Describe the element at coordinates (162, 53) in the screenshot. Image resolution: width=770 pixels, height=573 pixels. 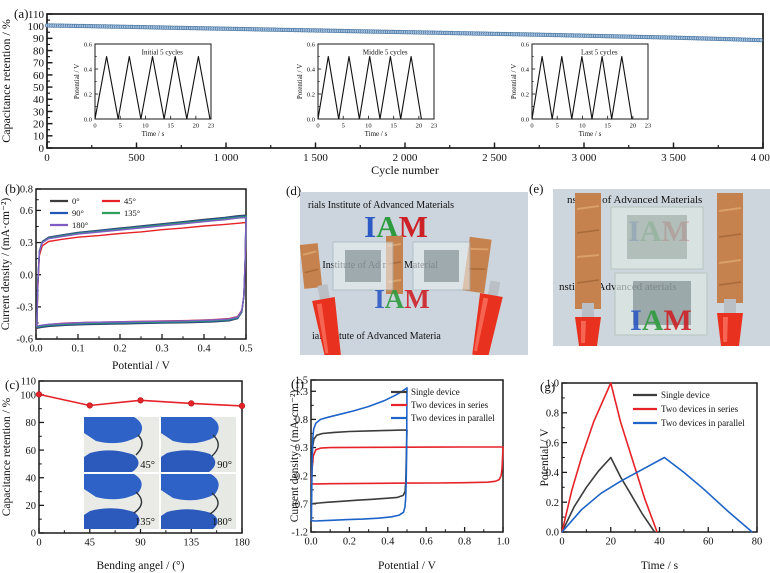
I see `svg-text: Initial 5 cycles` at that location.